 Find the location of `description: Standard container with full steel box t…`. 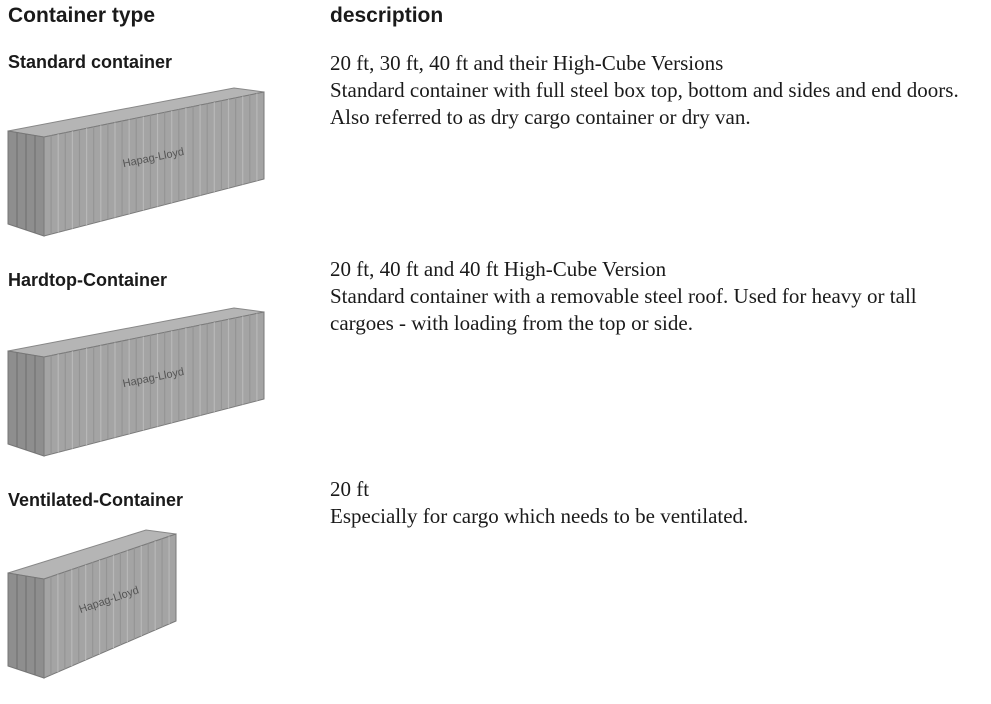

description: Standard container with full steel box t… is located at coordinates (644, 103).